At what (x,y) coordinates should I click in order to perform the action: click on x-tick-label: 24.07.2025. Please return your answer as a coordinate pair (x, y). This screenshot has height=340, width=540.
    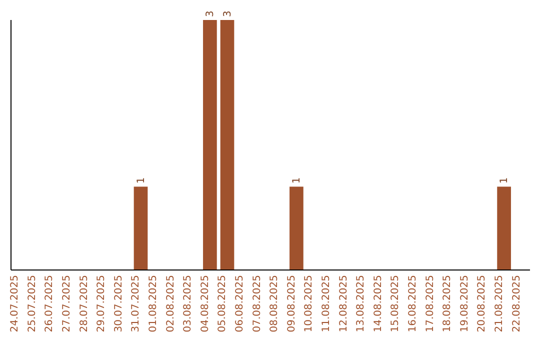
    Looking at the image, I should click on (15, 303).